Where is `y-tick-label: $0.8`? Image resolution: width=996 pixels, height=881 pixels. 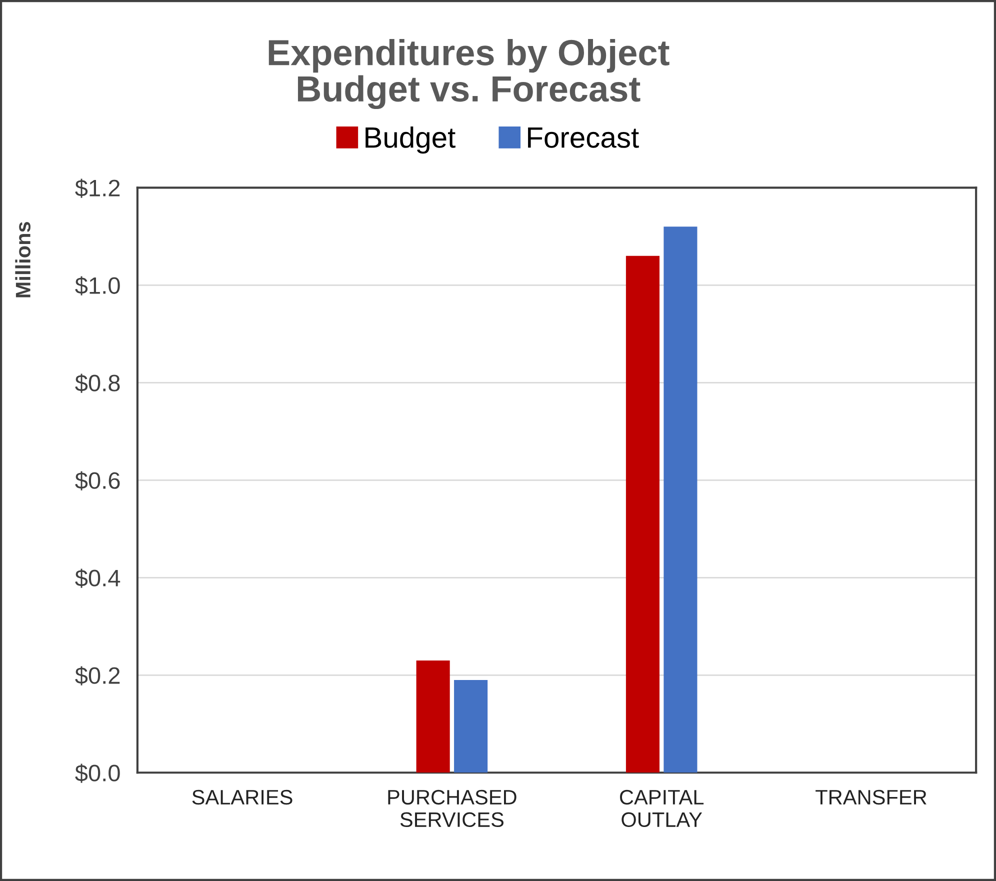 y-tick-label: $0.8 is located at coordinates (97, 383).